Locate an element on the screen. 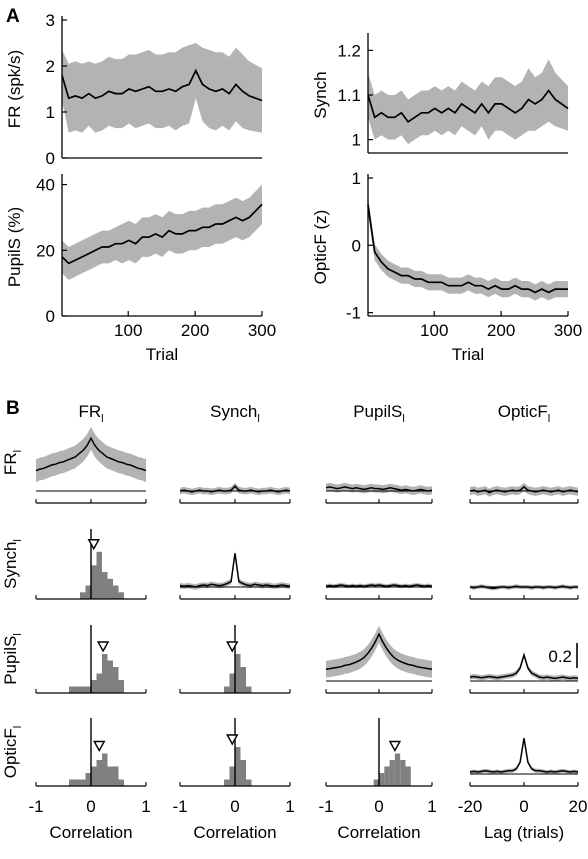 Image resolution: width=588 pixels, height=859 pixels. row-header-pupils: PupilSl is located at coordinates (12, 659).